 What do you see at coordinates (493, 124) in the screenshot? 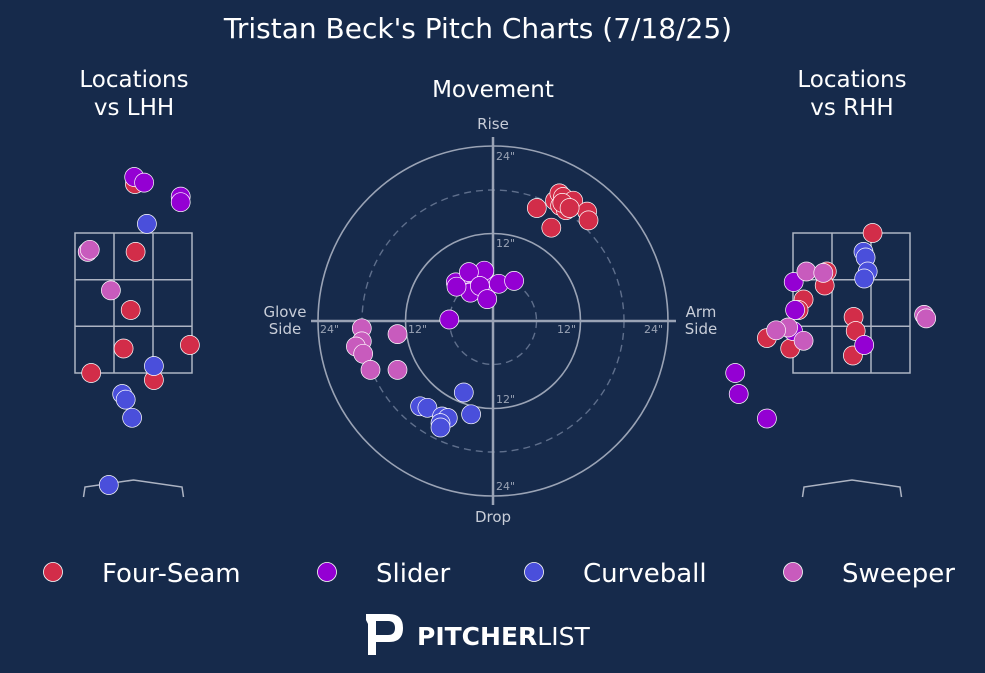
I see `axis-label-rise: Rise` at bounding box center [493, 124].